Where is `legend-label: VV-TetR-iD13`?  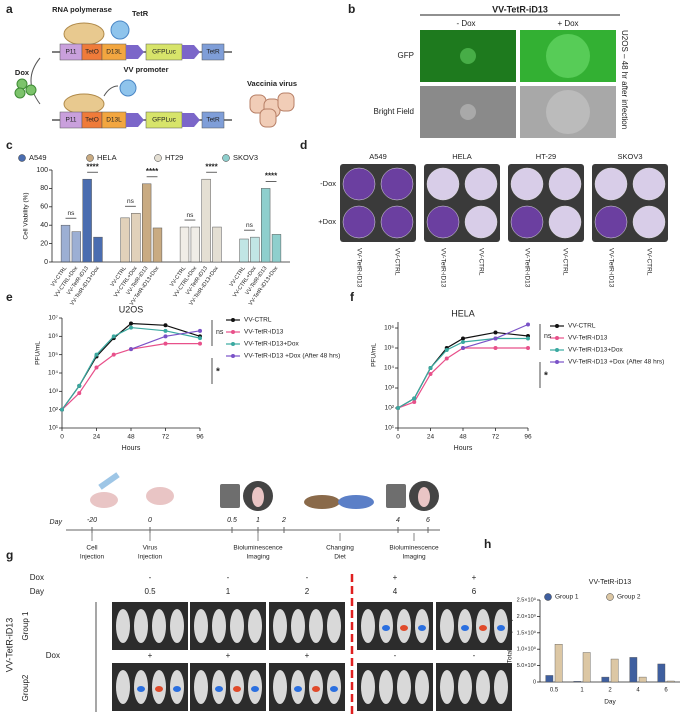
legend-label: VV-TetR-iD13 is located at coordinates (588, 338).